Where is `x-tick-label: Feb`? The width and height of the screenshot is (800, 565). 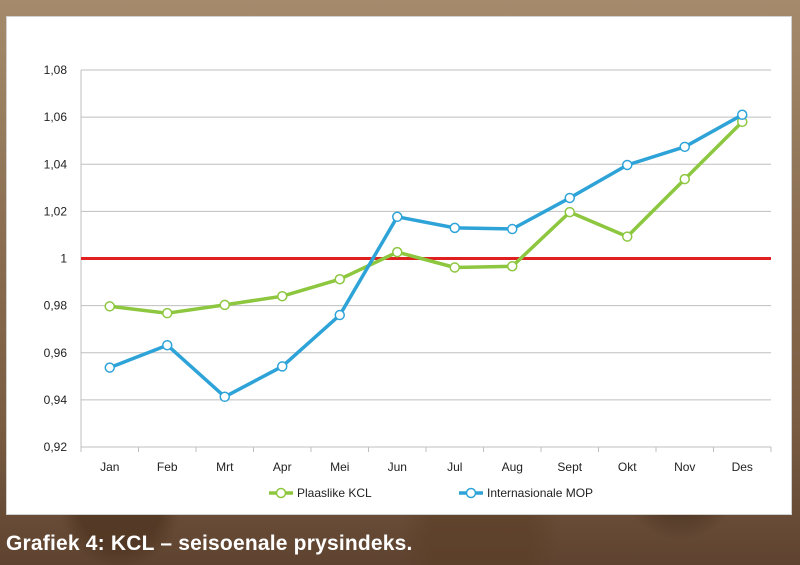
x-tick-label: Feb is located at coordinates (167, 467).